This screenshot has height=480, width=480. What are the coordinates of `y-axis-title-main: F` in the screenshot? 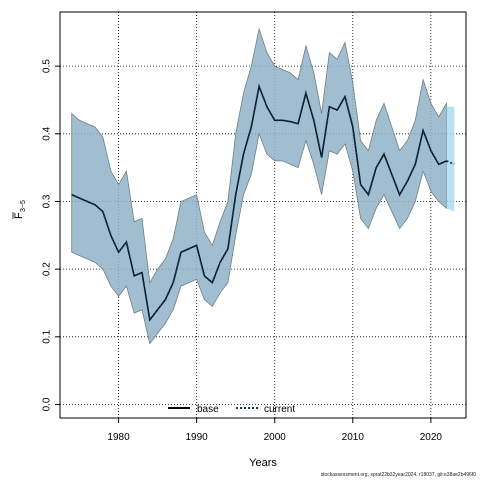 It's located at (19, 215).